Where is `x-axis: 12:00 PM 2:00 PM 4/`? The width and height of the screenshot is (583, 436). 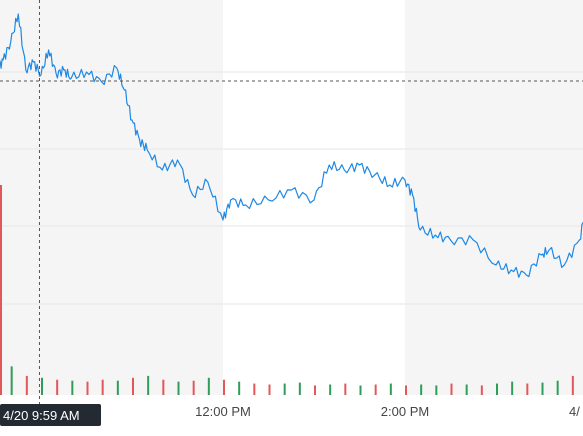
x-axis: 12:00 PM 2:00 PM 4/ is located at coordinates (387, 411).